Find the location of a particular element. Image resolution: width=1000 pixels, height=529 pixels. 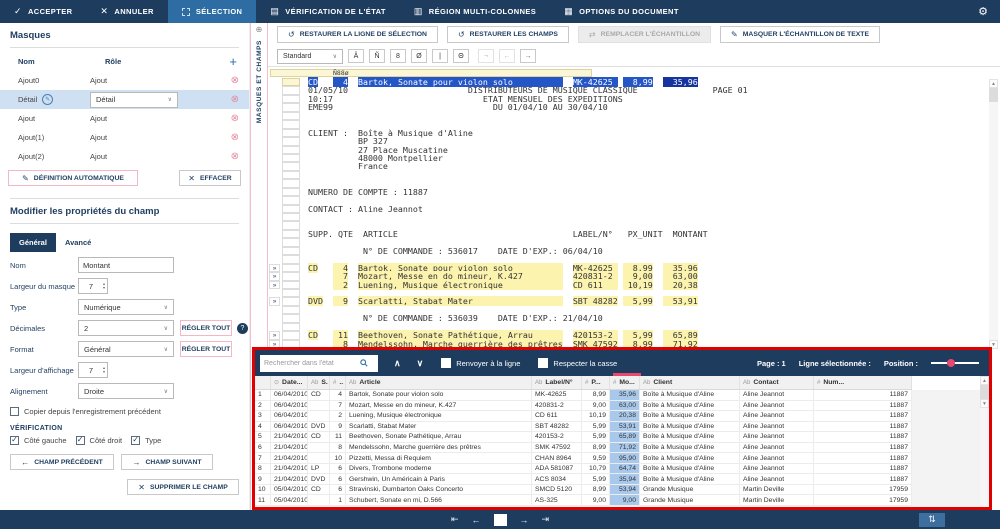

position-slider is located at coordinates (955, 363).